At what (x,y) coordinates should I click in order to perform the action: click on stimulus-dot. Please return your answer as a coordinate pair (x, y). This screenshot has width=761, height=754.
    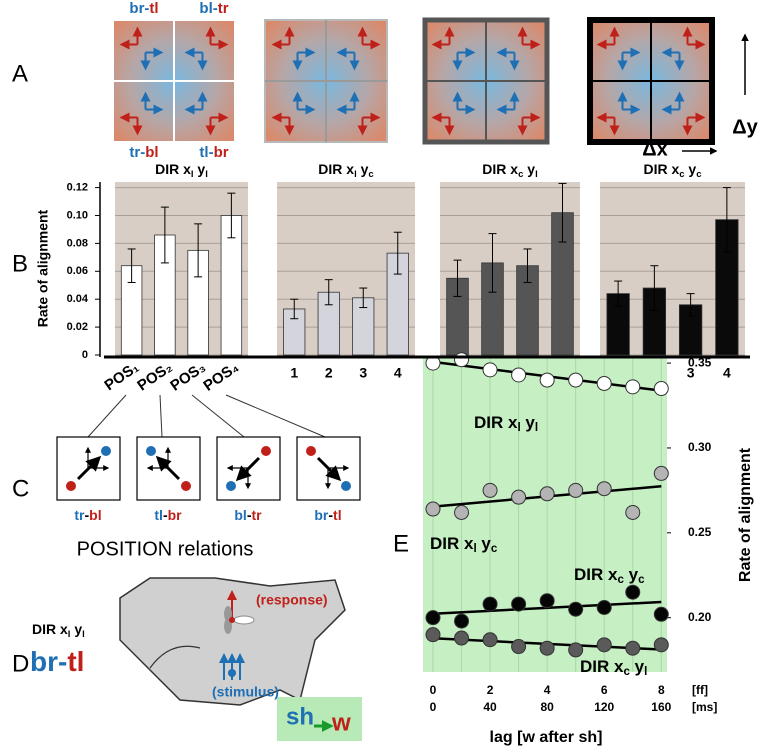
    Looking at the image, I should click on (232, 673).